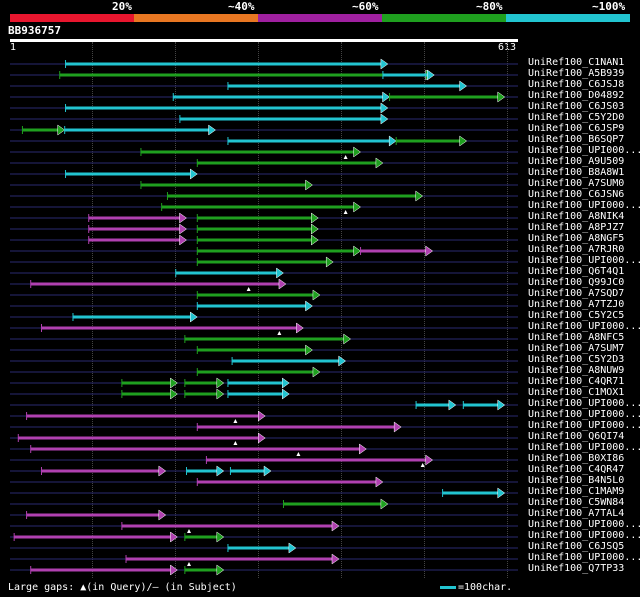 Image resolution: width=640 pixels, height=597 pixels. What do you see at coordinates (576, 172) in the screenshot?
I see `hit-name-link: UniRef100_B8A8W1` at bounding box center [576, 172].